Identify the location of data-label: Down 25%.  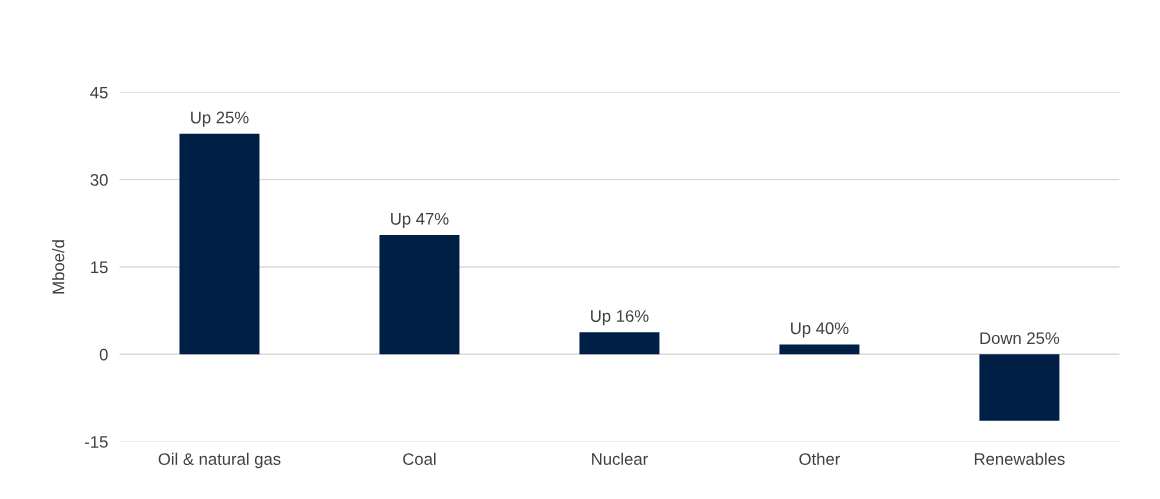
(1020, 338).